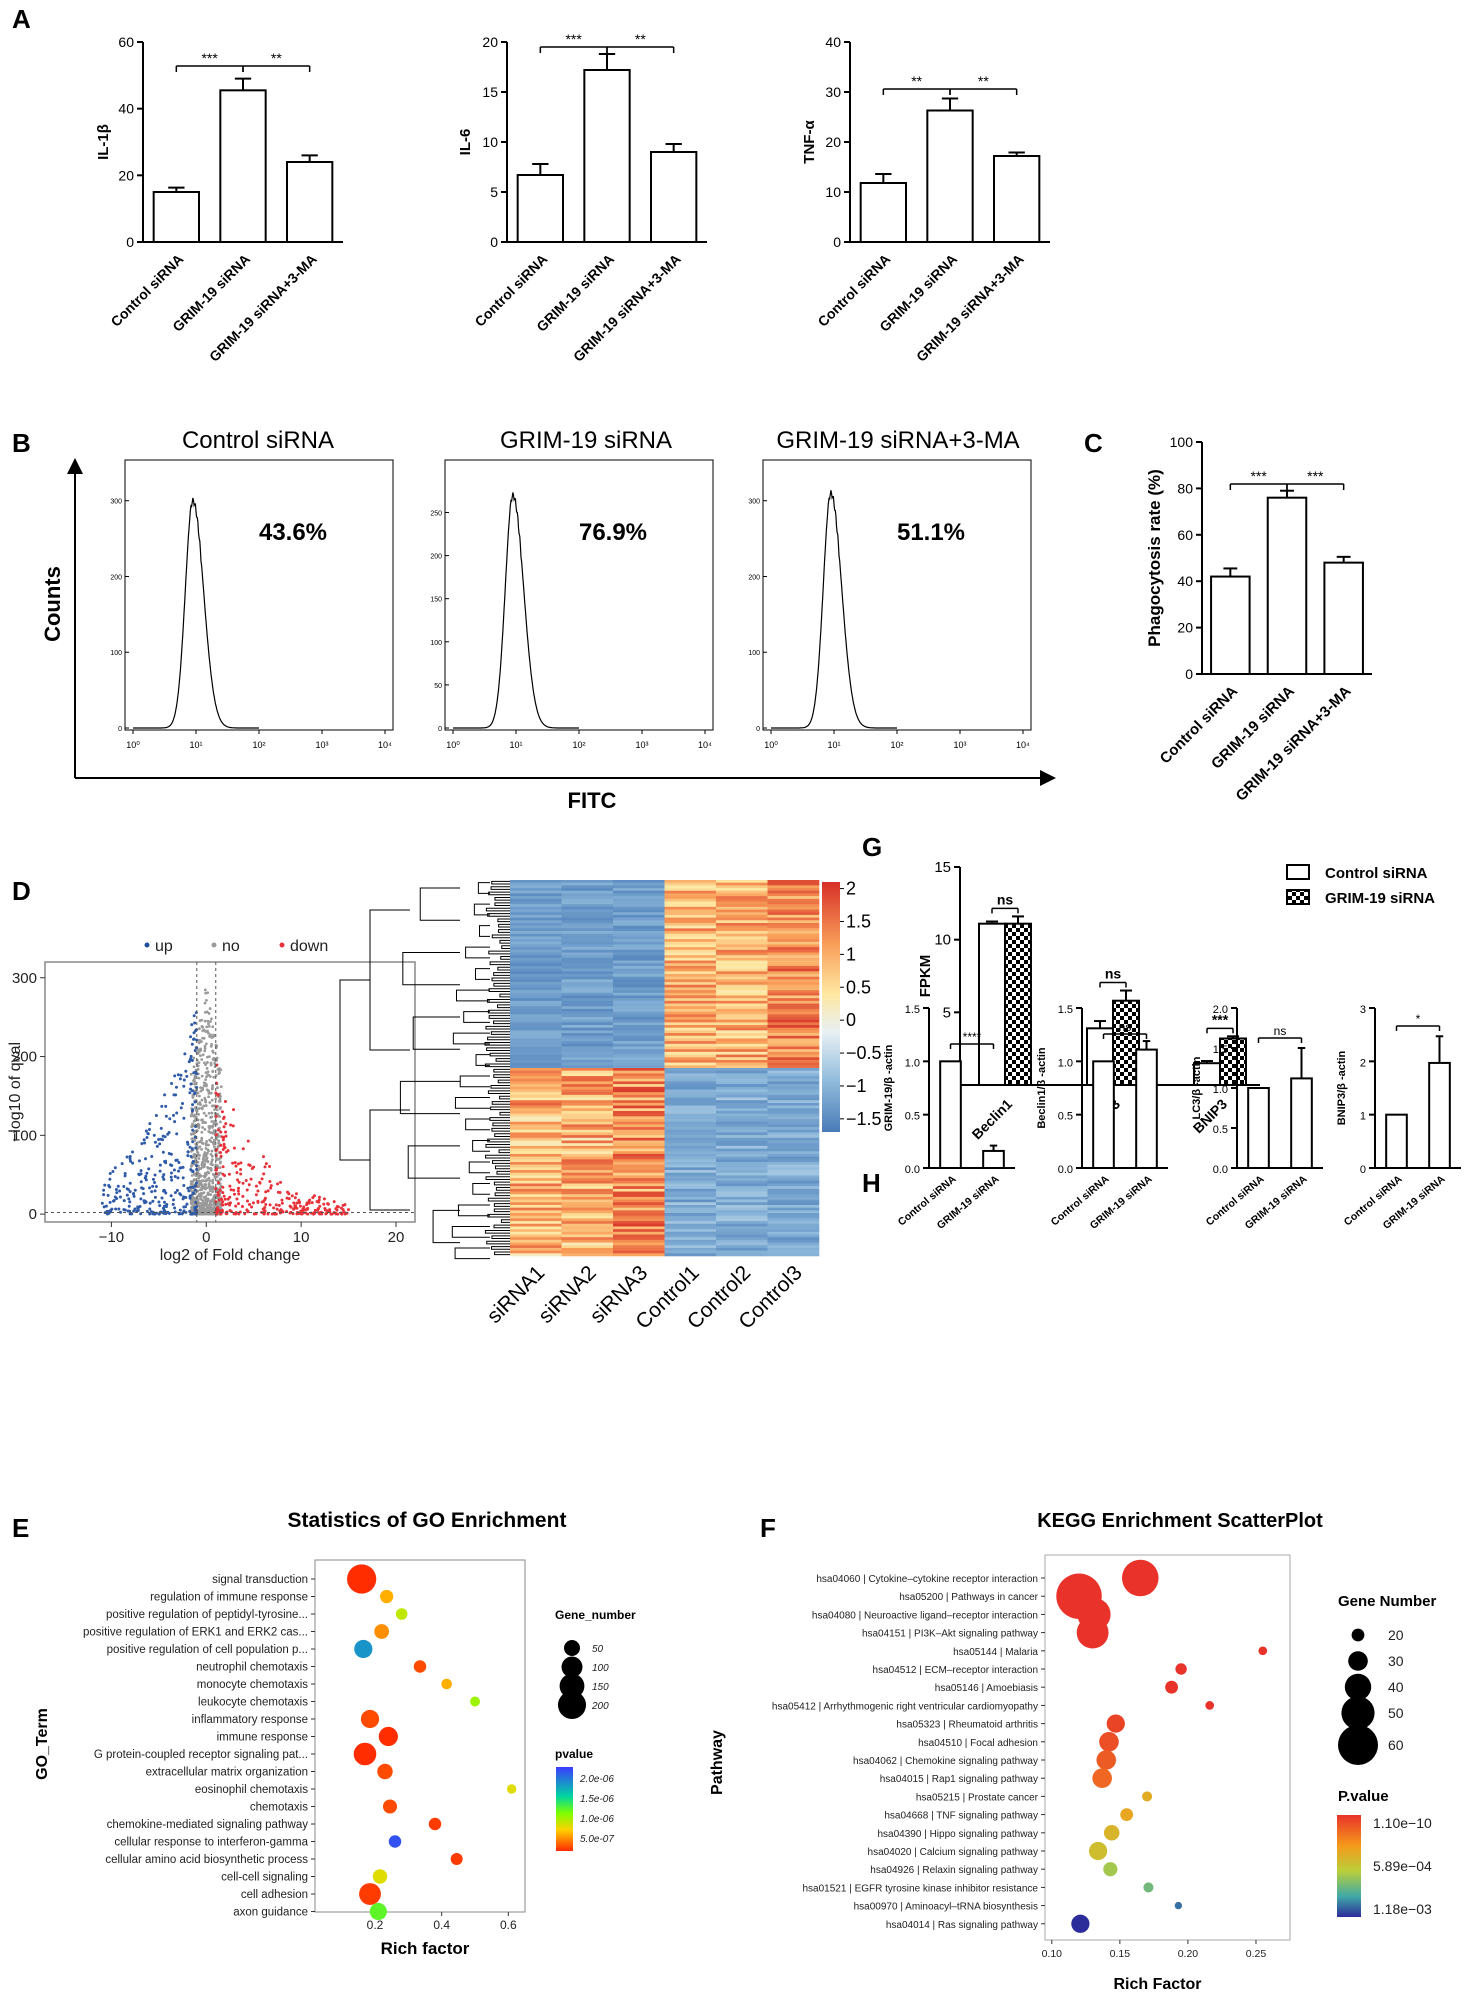 The image size is (1477, 1992). Describe the element at coordinates (592, 800) in the screenshot. I see `x-axis-label: FITC` at that location.